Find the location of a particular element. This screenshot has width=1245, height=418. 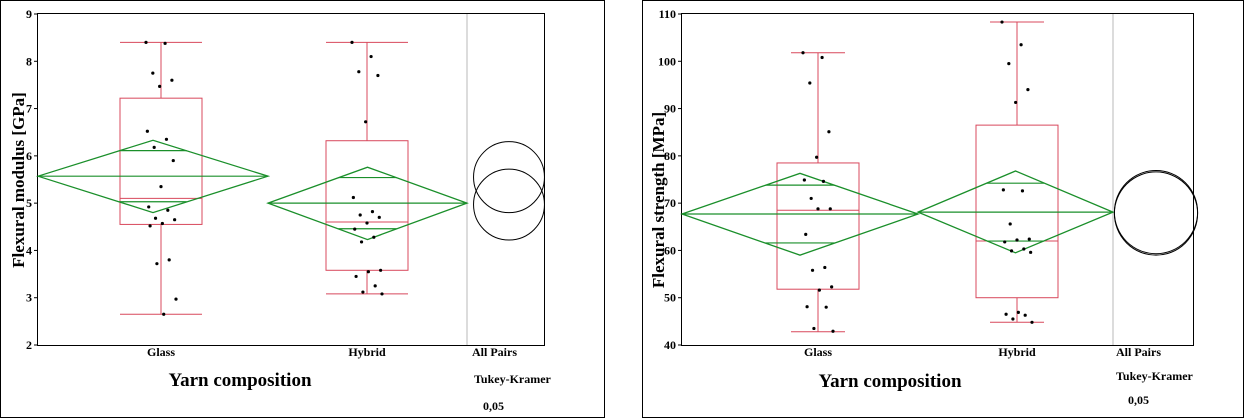

y-tick-label: 90 is located at coordinates (670, 109).